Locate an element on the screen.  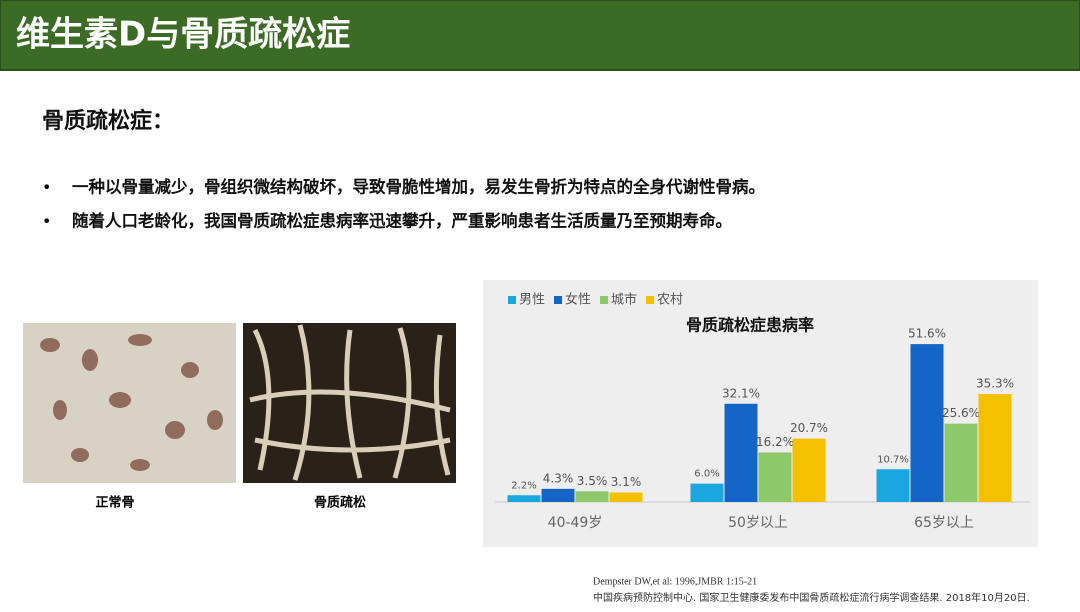
value-label: 51.6% is located at coordinates (927, 334).